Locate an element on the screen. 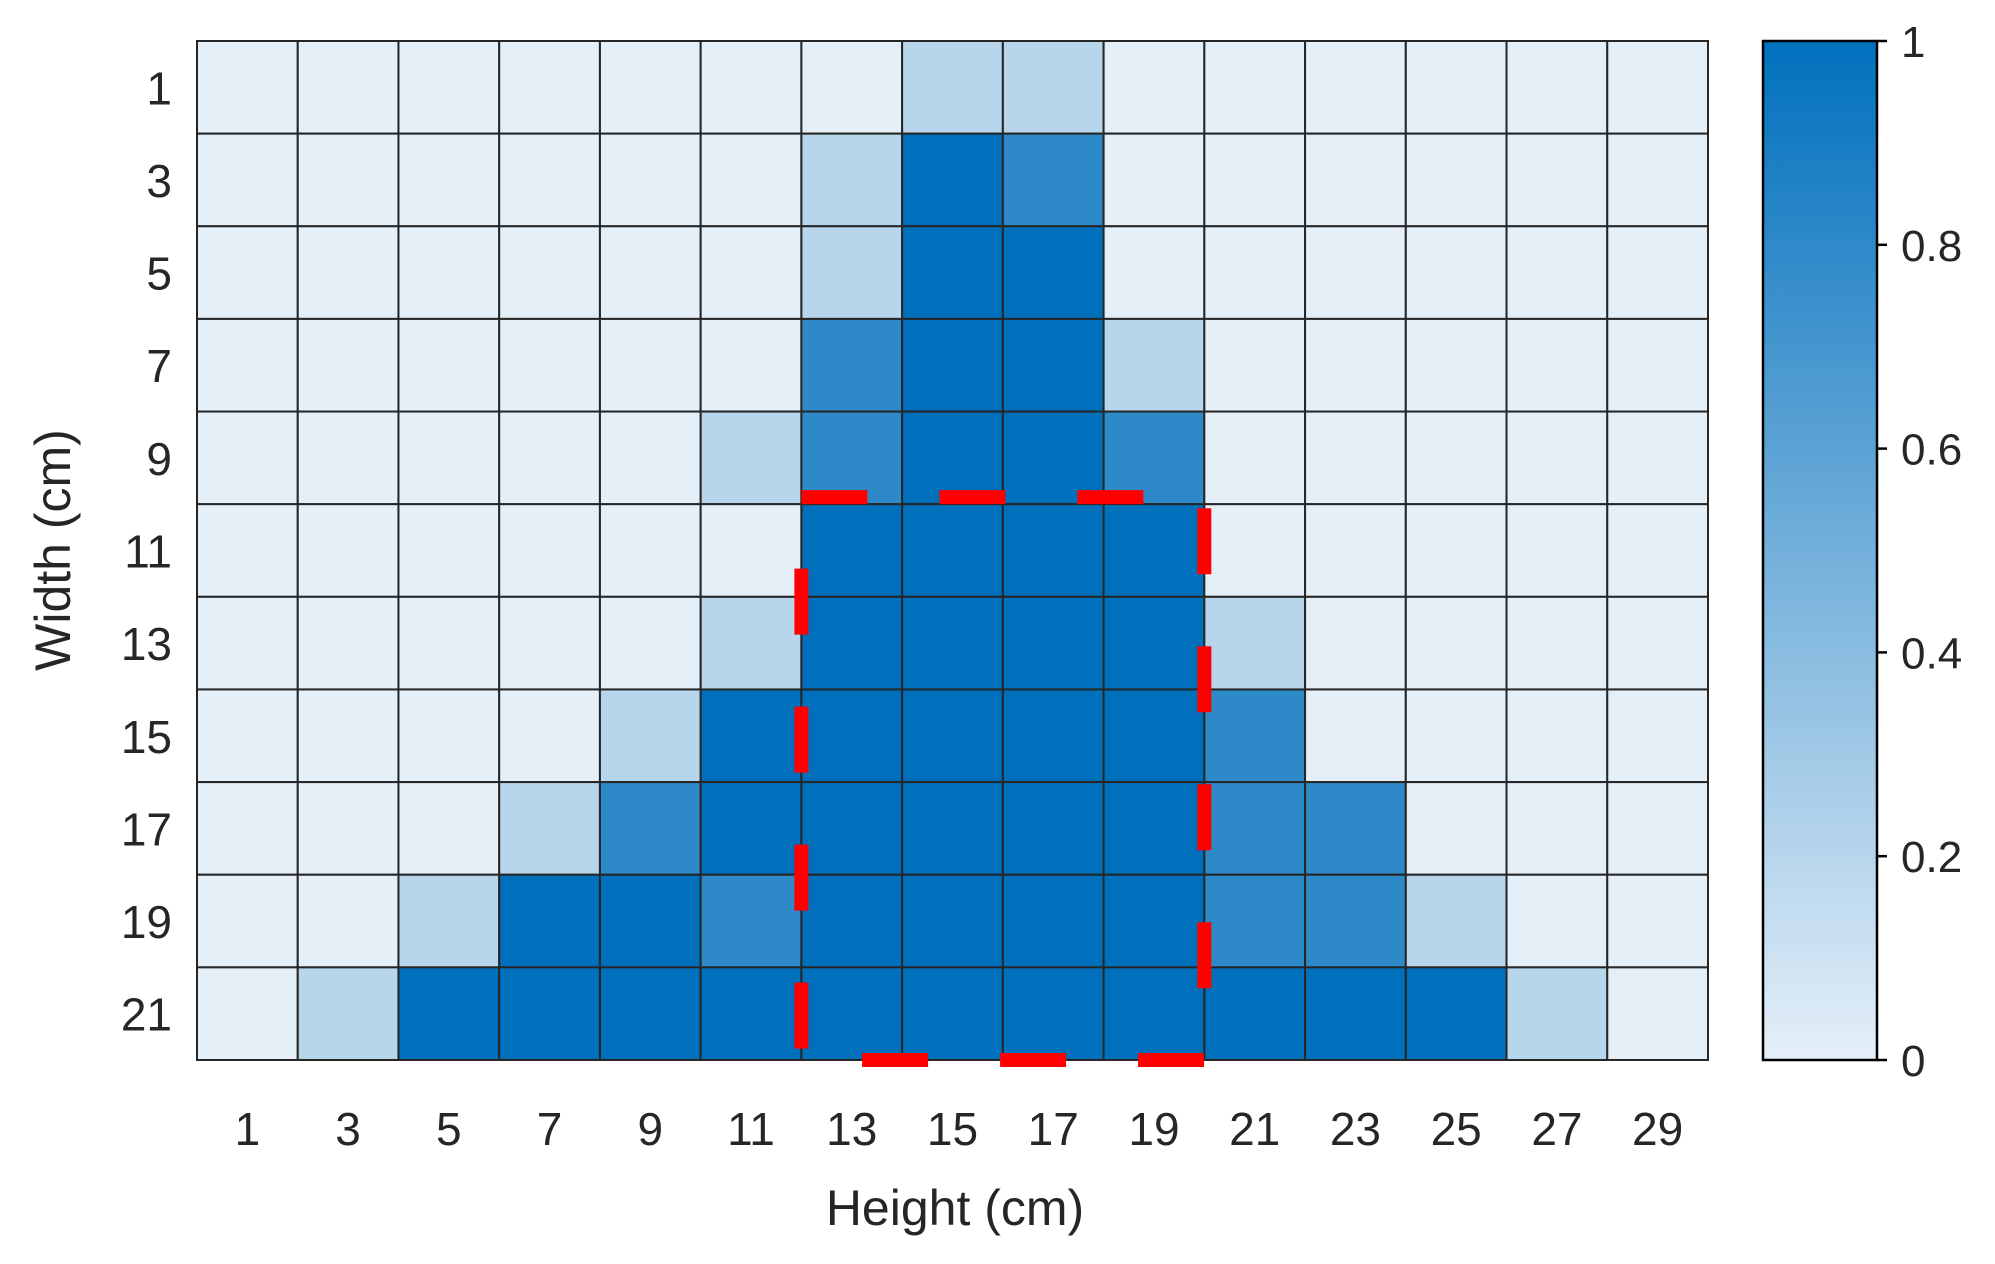  heatmap-cell-r8-c7 is located at coordinates (852, 736).